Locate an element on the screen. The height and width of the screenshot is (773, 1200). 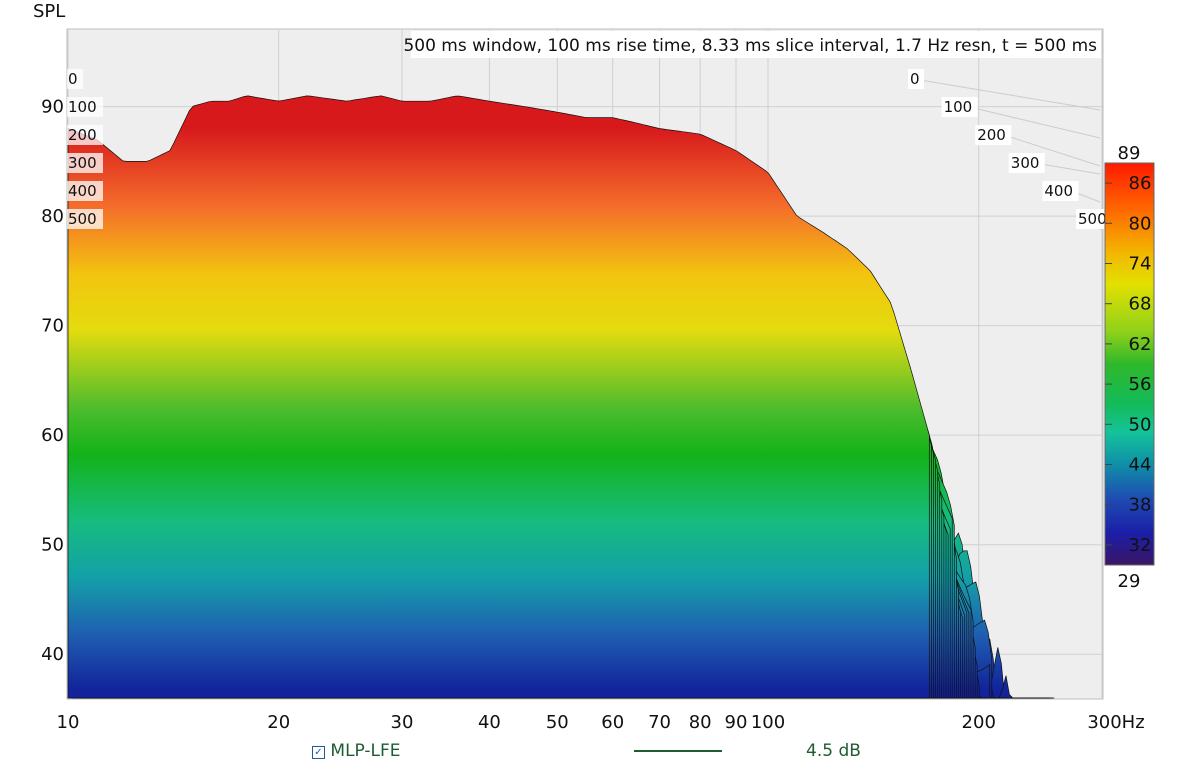
x-tick-label: 300Hz is located at coordinates (1115, 722).